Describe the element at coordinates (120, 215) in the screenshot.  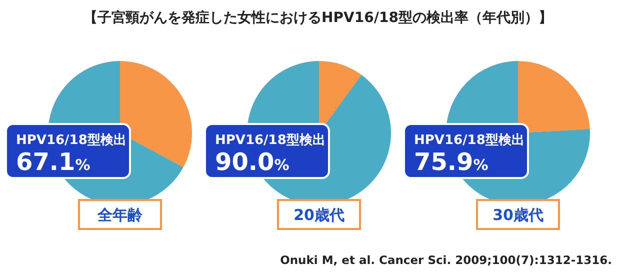
I see `text: 全年齢` at that location.